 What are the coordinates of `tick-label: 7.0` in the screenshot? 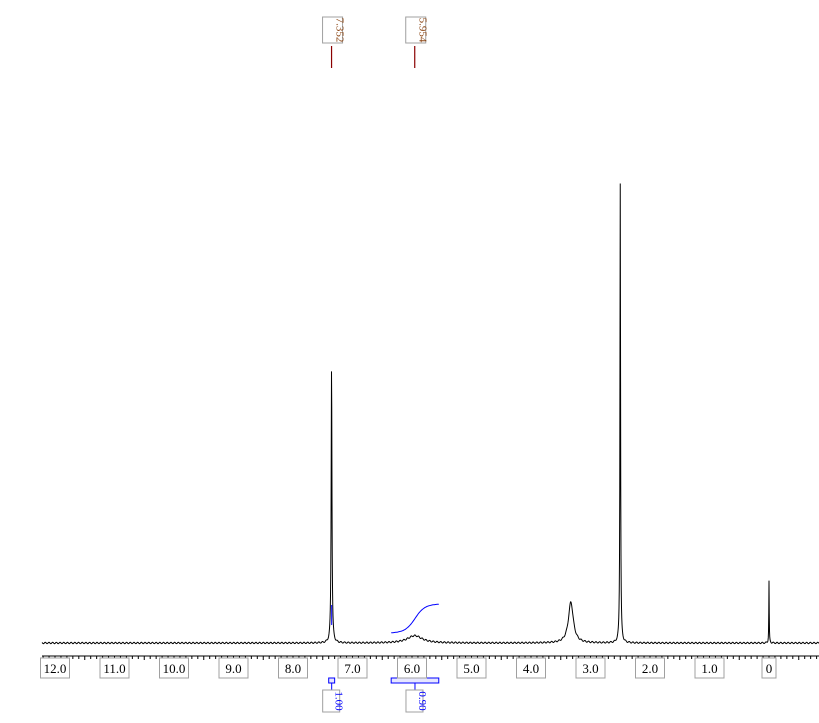 It's located at (352, 668).